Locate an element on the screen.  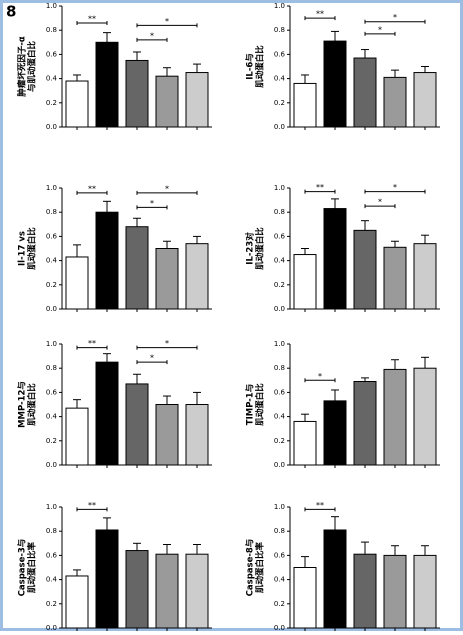
y-axis-label: TIMP-1与 is located at coordinates (250, 404).